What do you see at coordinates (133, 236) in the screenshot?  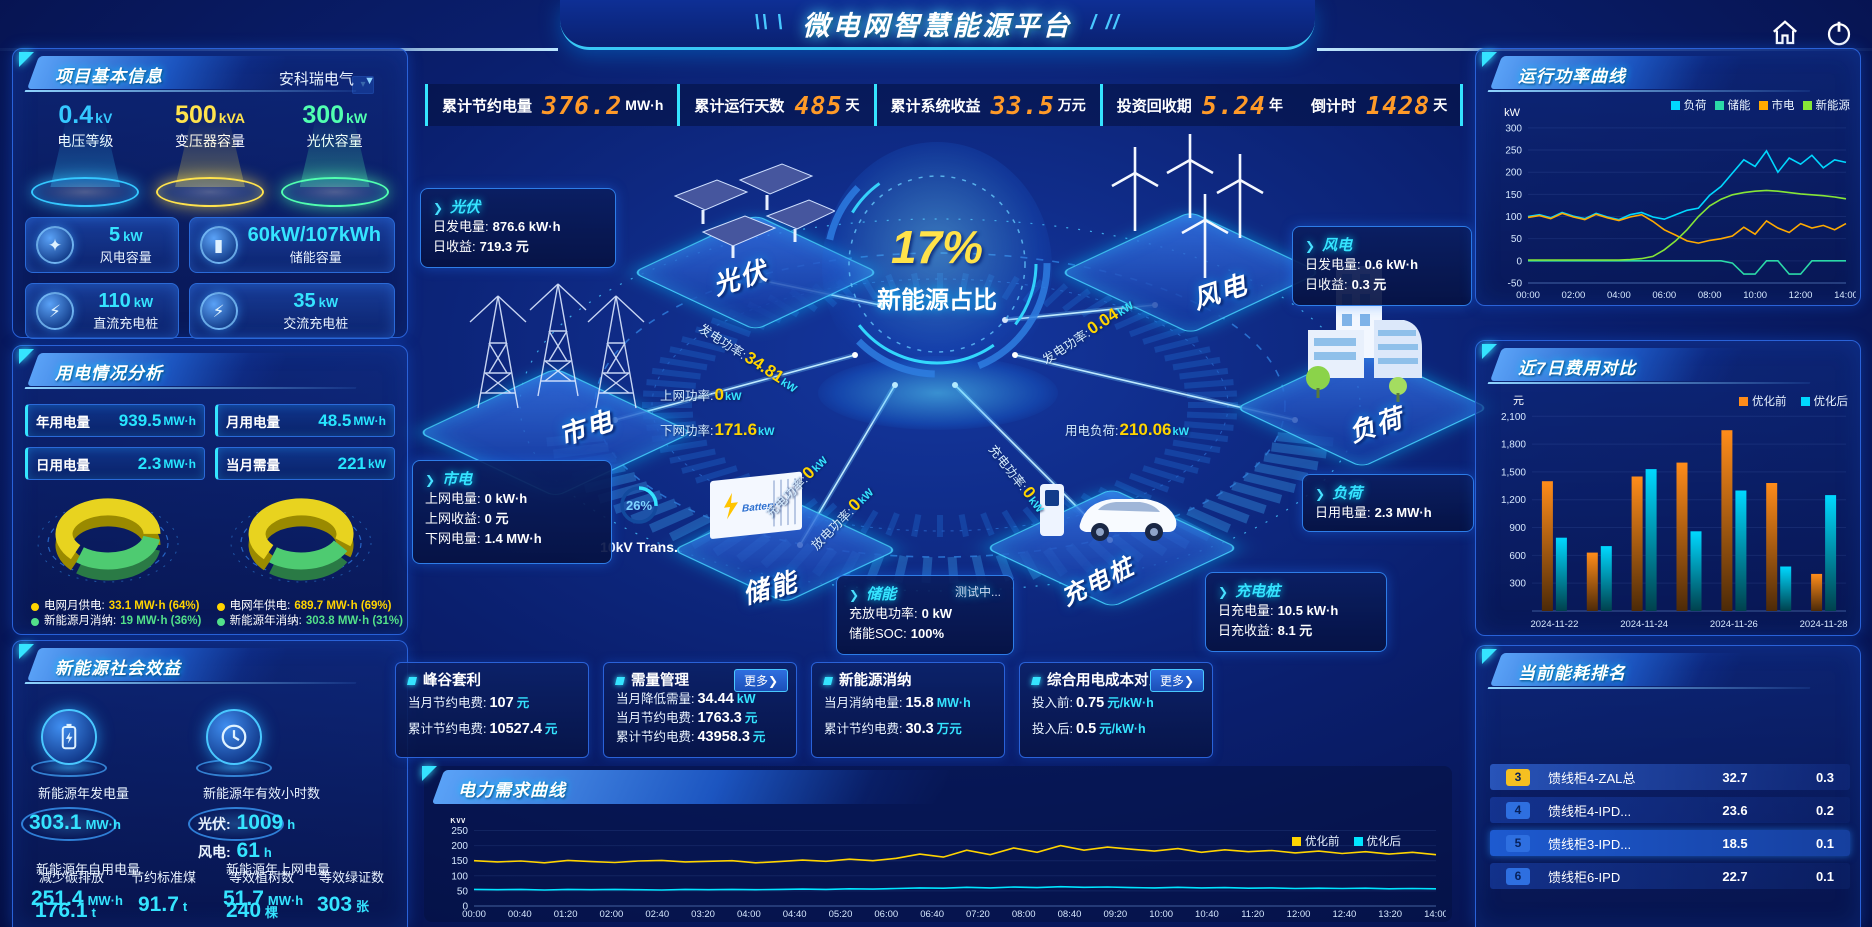 I see `capacity-unit: kW` at bounding box center [133, 236].